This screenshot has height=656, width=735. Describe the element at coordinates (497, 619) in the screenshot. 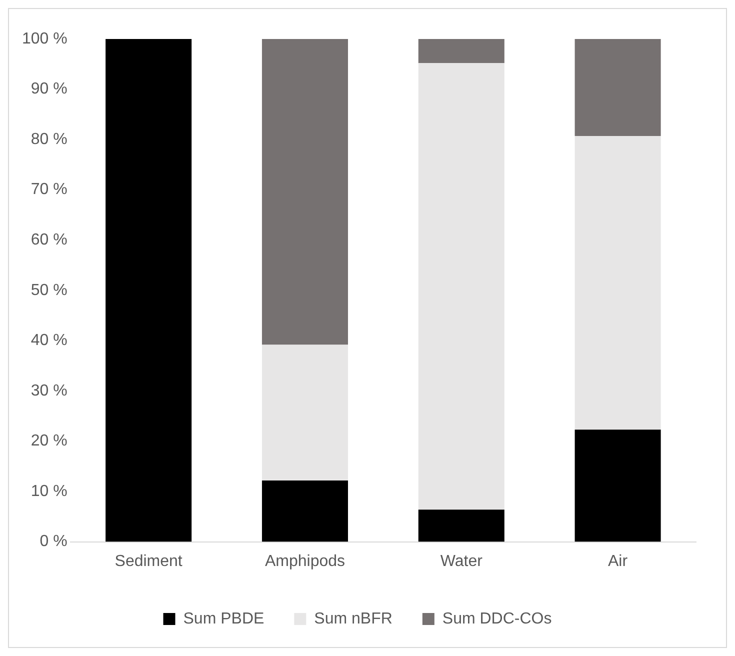

I see `legend-label: Sum DDC-COs` at that location.